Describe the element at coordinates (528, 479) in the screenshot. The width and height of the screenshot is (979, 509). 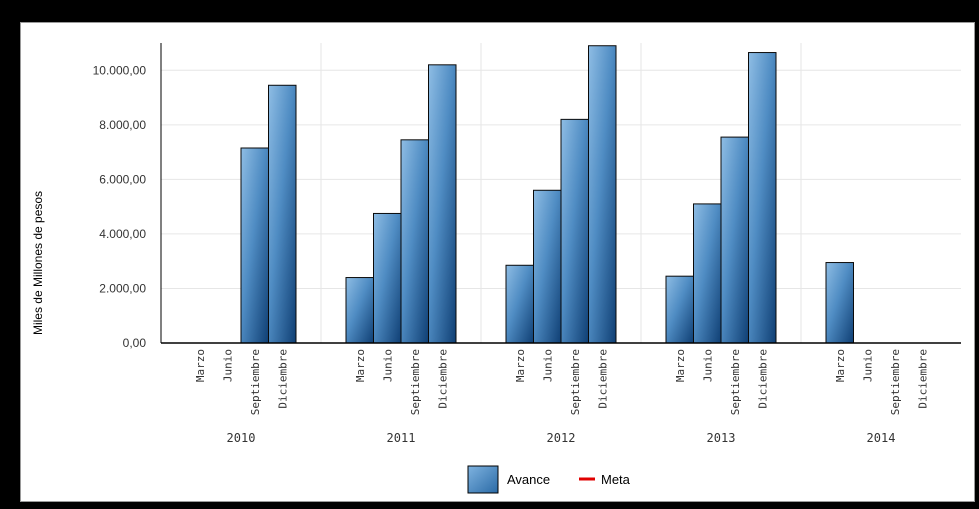
I see `legend-label-avance: Avance` at that location.